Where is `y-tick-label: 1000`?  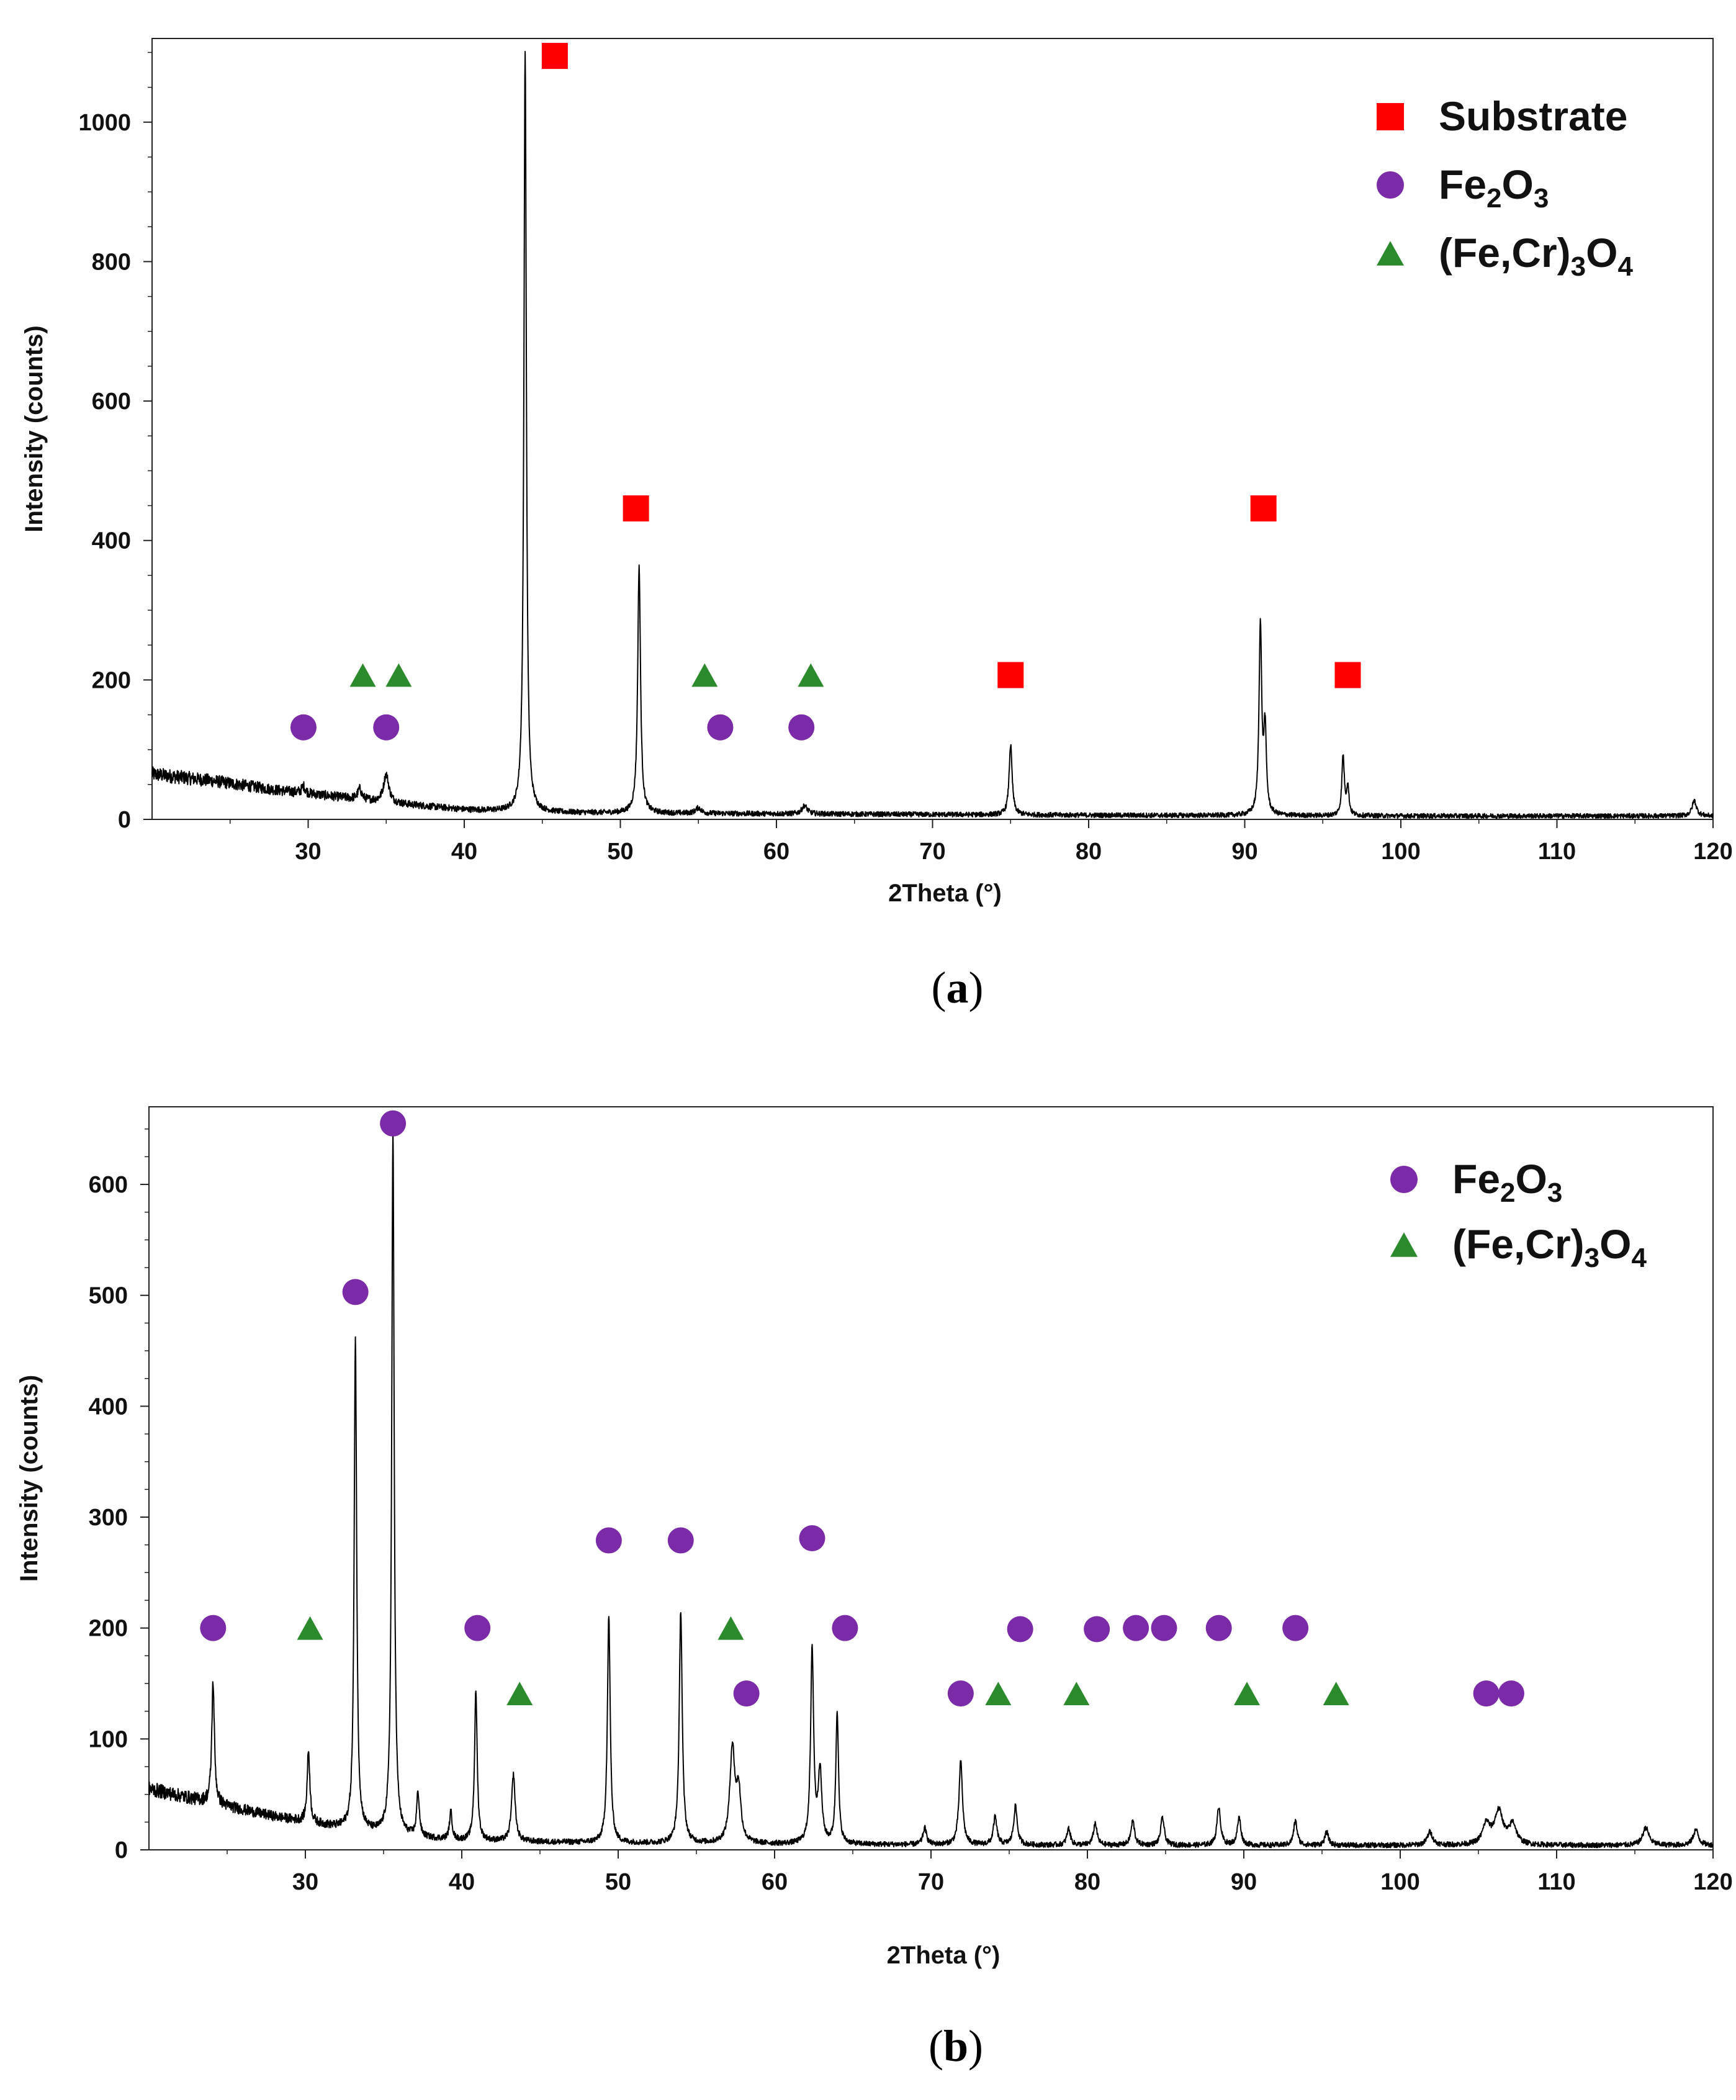 y-tick-label: 1000 is located at coordinates (104, 123).